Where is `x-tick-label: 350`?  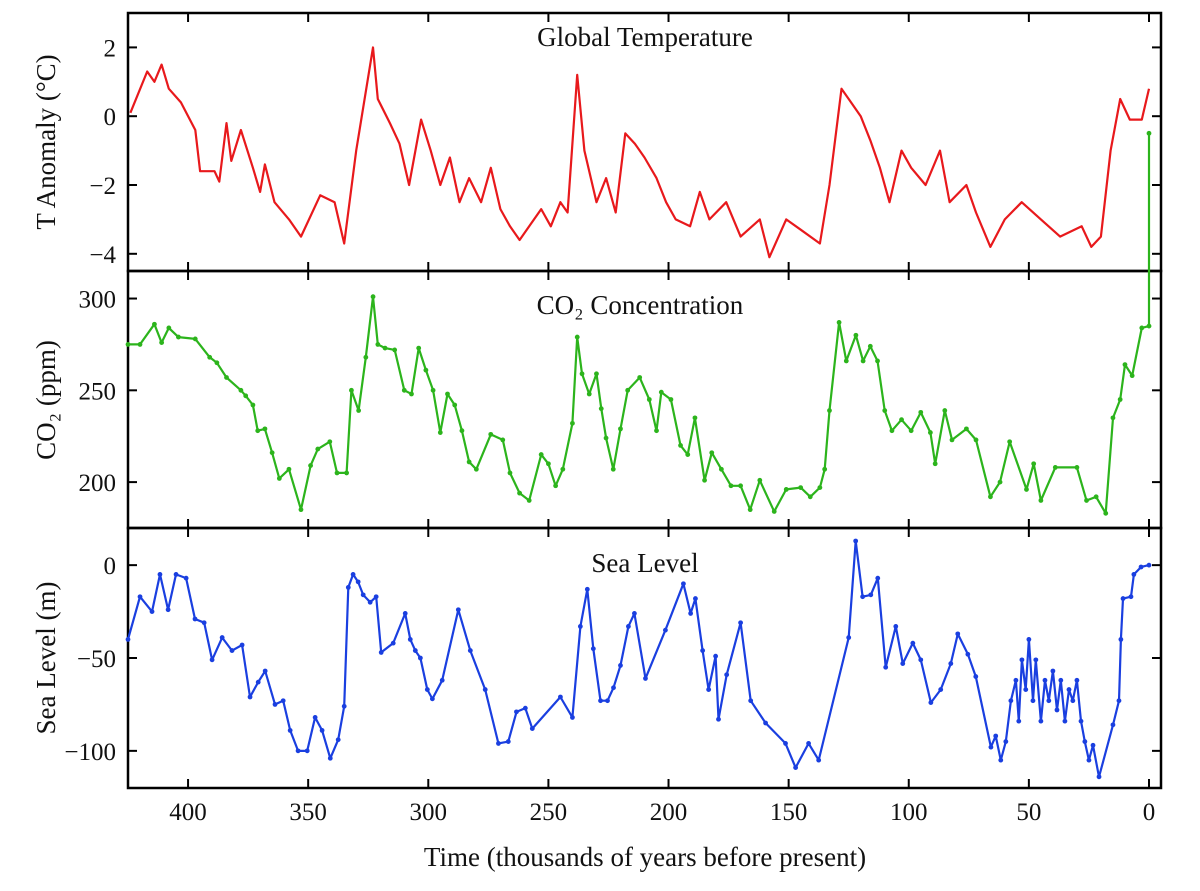
x-tick-label: 350 is located at coordinates (308, 812).